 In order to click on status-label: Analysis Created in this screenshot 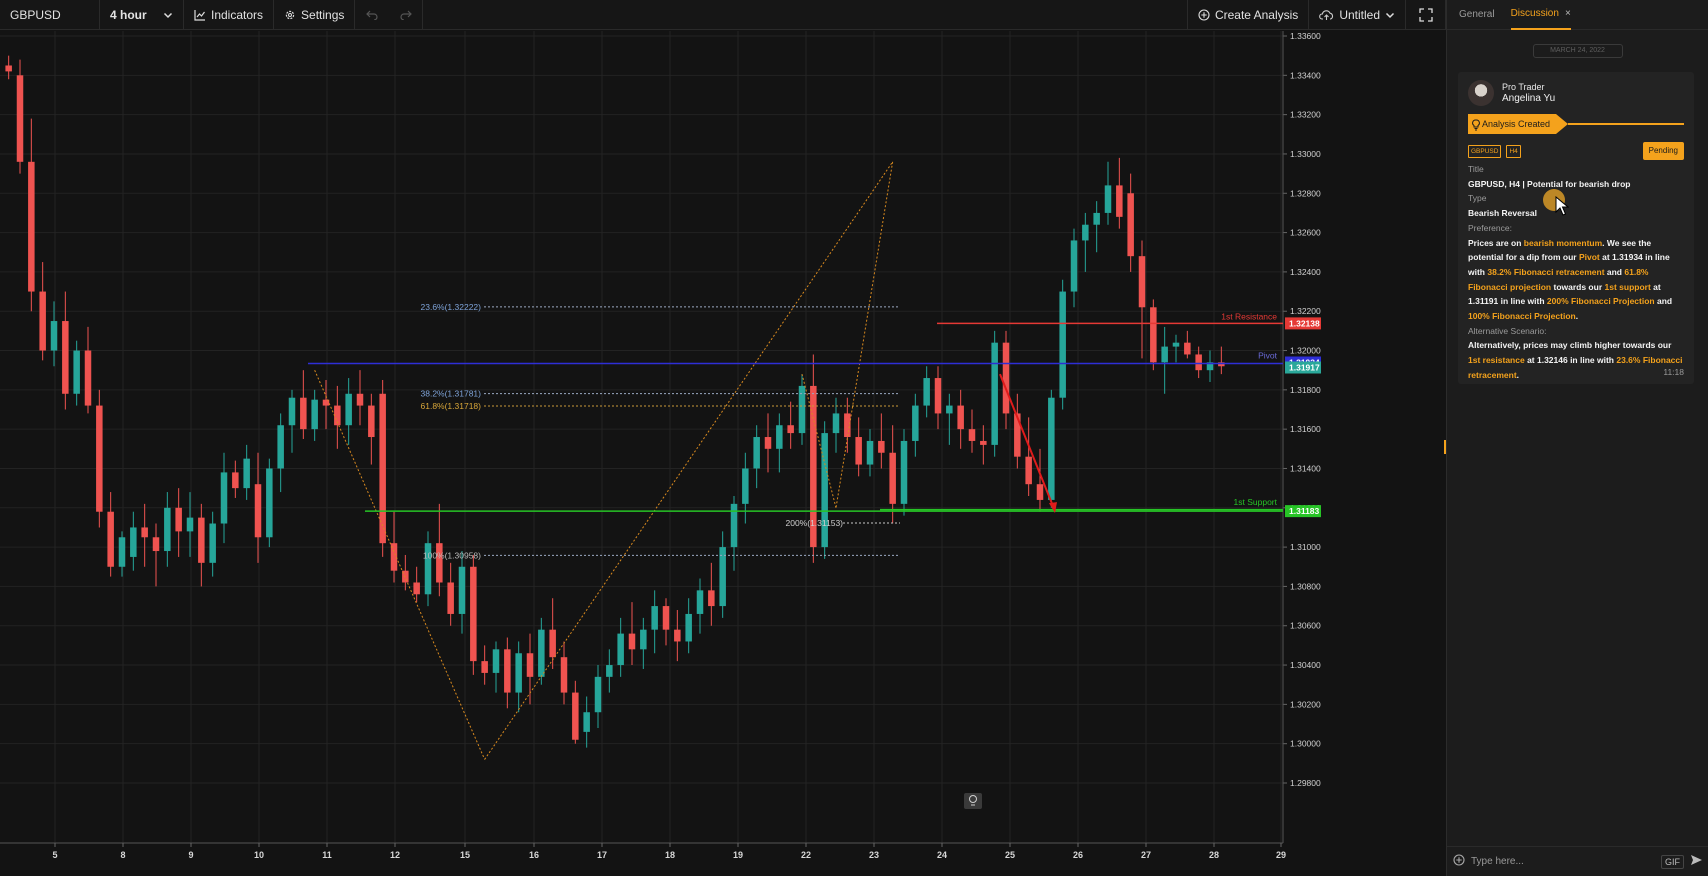, I will do `click(1516, 124)`.